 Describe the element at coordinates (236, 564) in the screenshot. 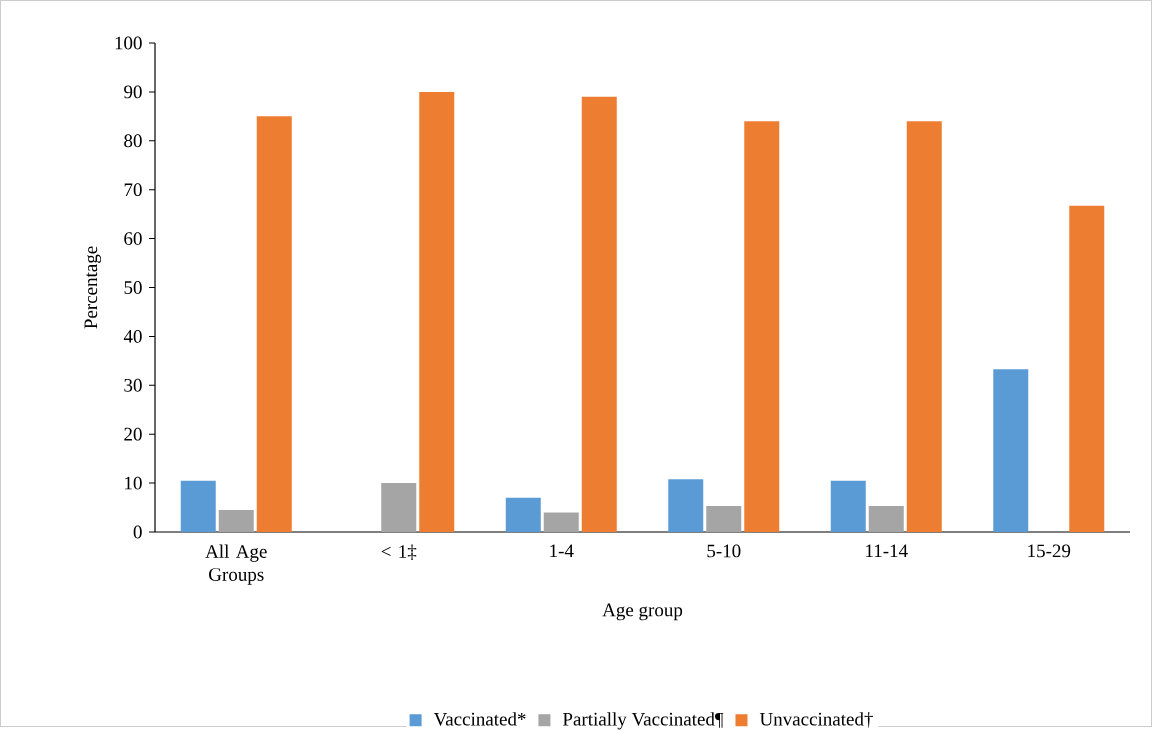

I see `x-tick-label: All Age Groups` at that location.